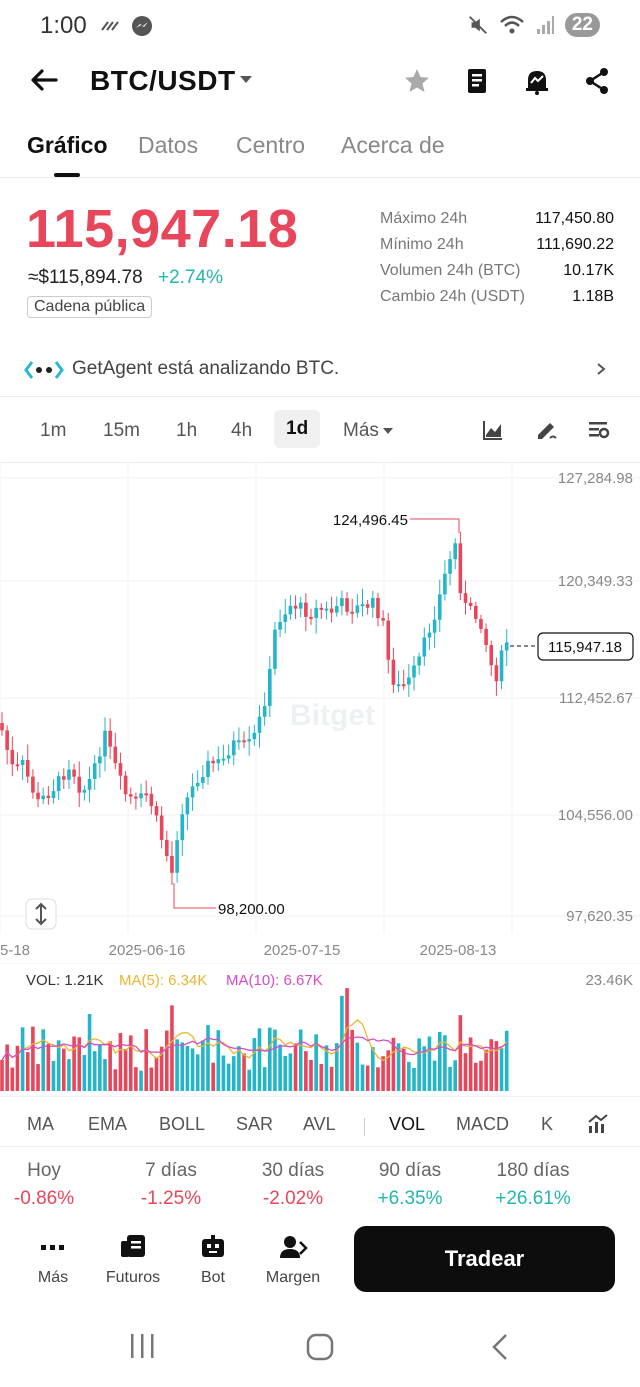  What do you see at coordinates (163, 80) in the screenshot?
I see `pair-title: BTC/USDT` at bounding box center [163, 80].